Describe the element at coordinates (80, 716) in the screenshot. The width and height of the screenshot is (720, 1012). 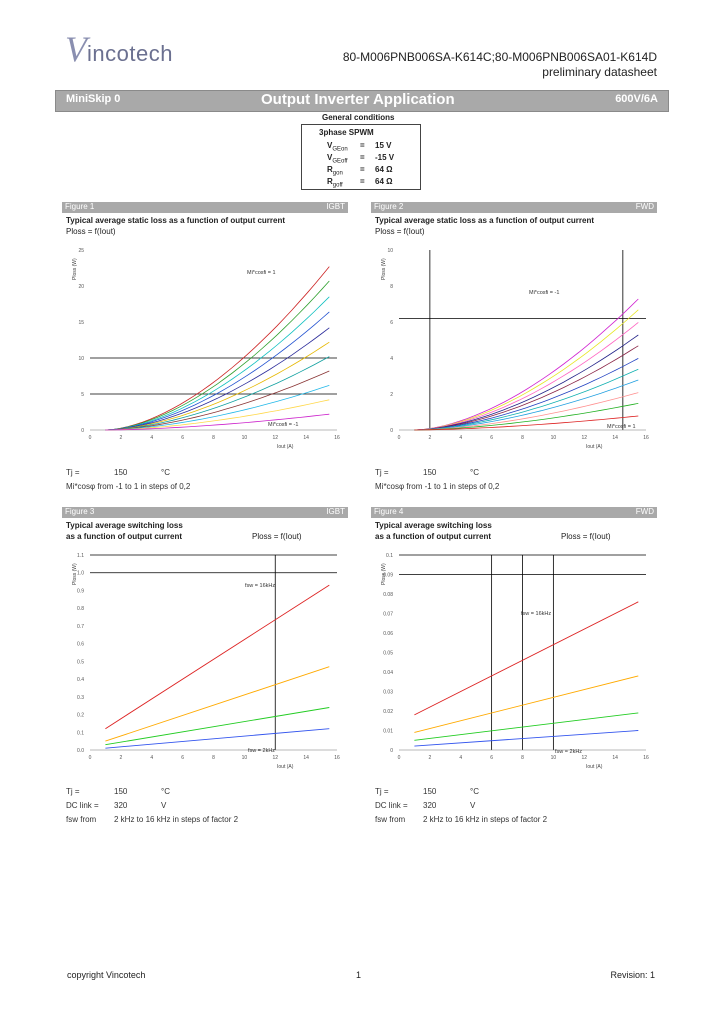
I see `y-tick-label: 0.2` at that location.